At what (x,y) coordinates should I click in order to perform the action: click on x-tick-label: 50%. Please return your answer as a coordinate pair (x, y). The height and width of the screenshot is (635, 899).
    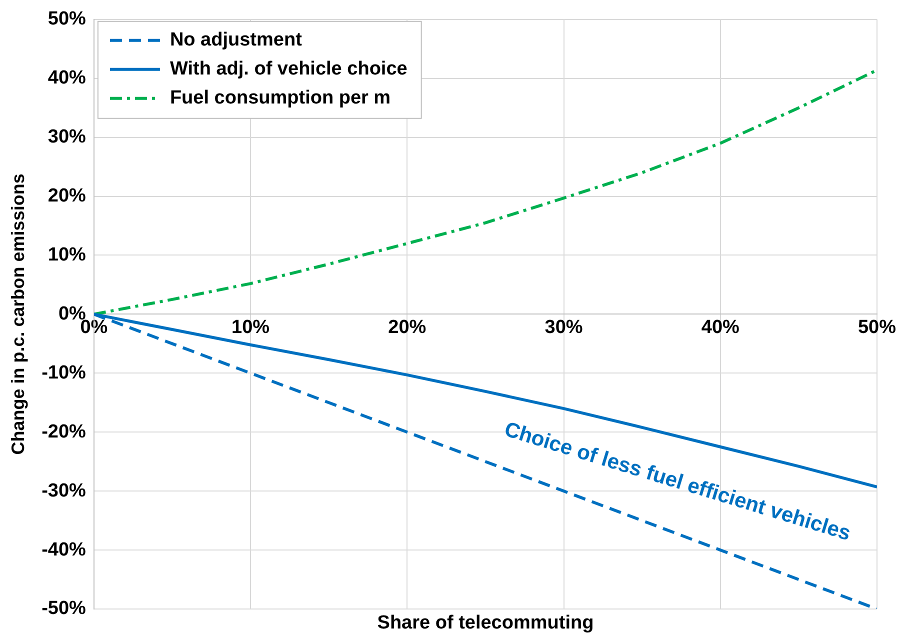
    Looking at the image, I should click on (877, 327).